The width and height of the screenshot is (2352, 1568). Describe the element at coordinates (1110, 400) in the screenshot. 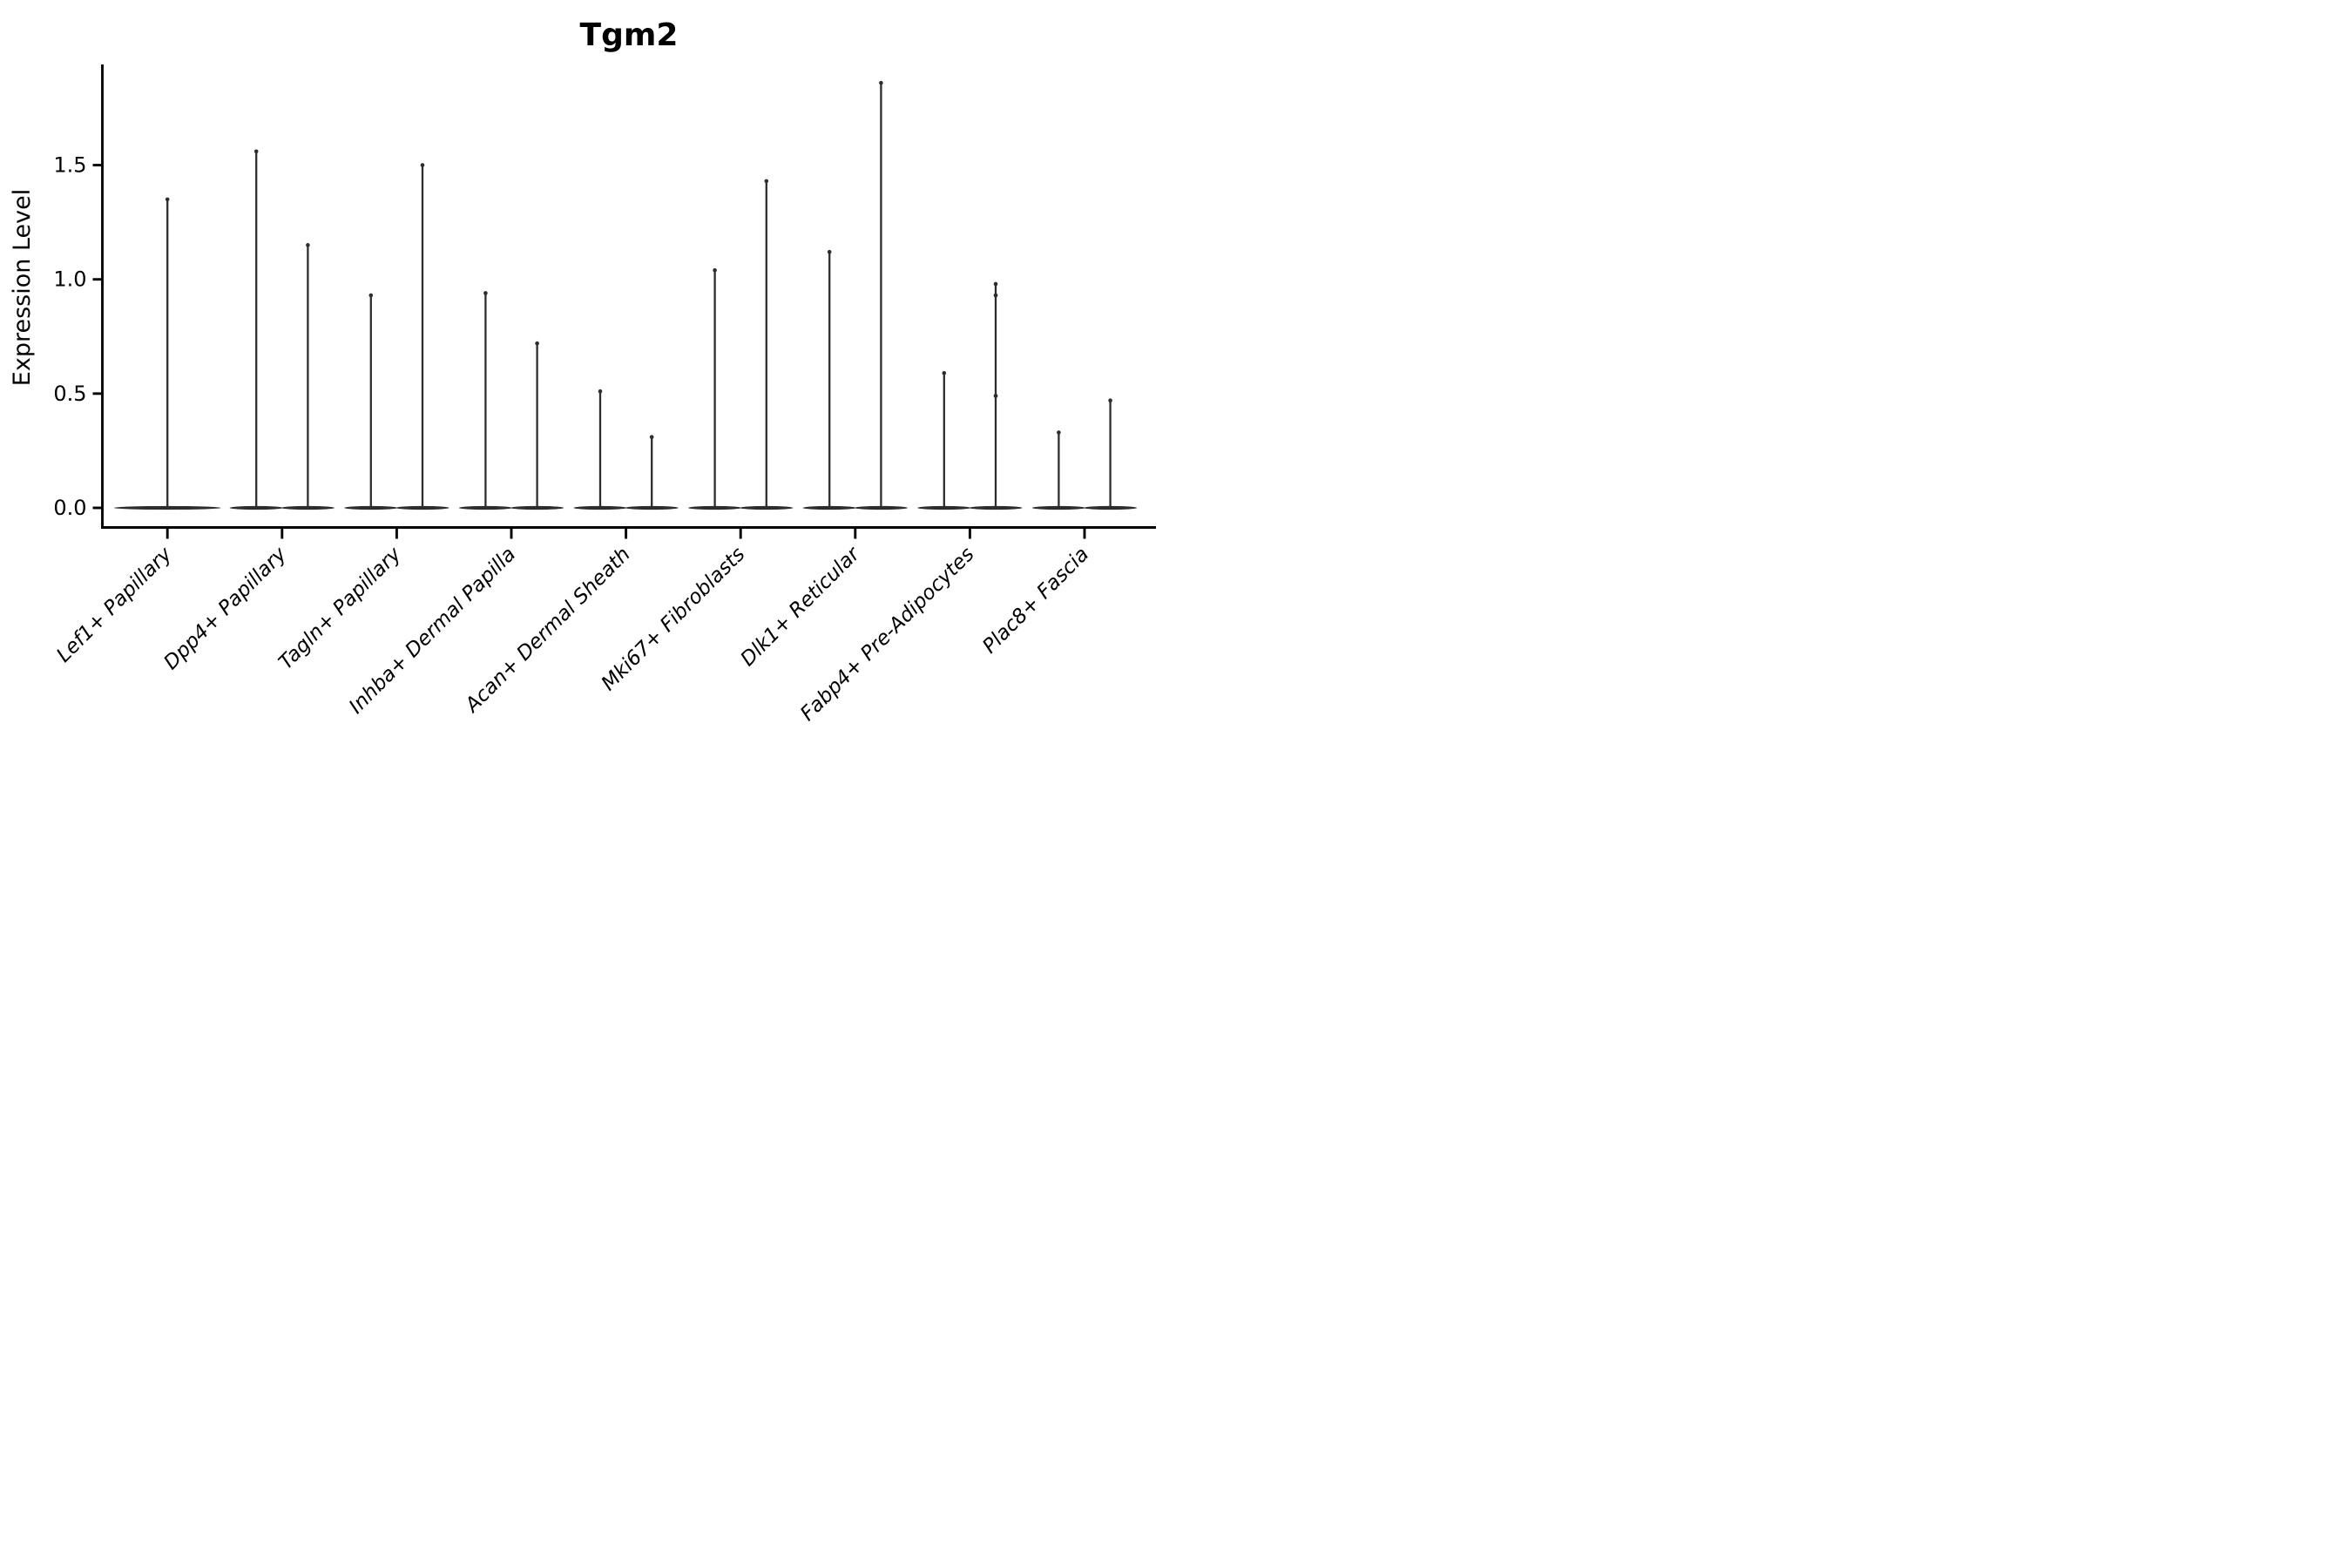

I see `violin-max-point-8-right` at that location.